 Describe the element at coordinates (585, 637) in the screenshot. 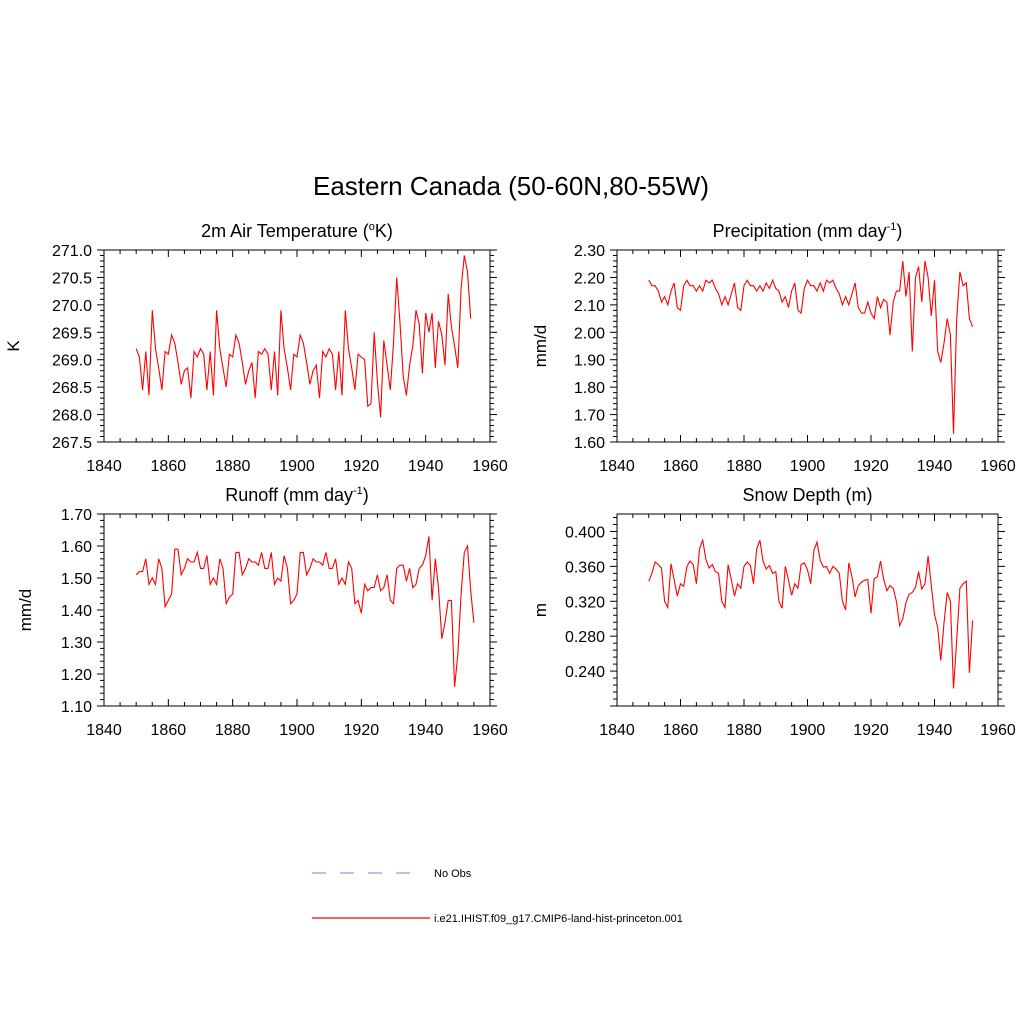

I see `y-tick-label: 0.280` at that location.